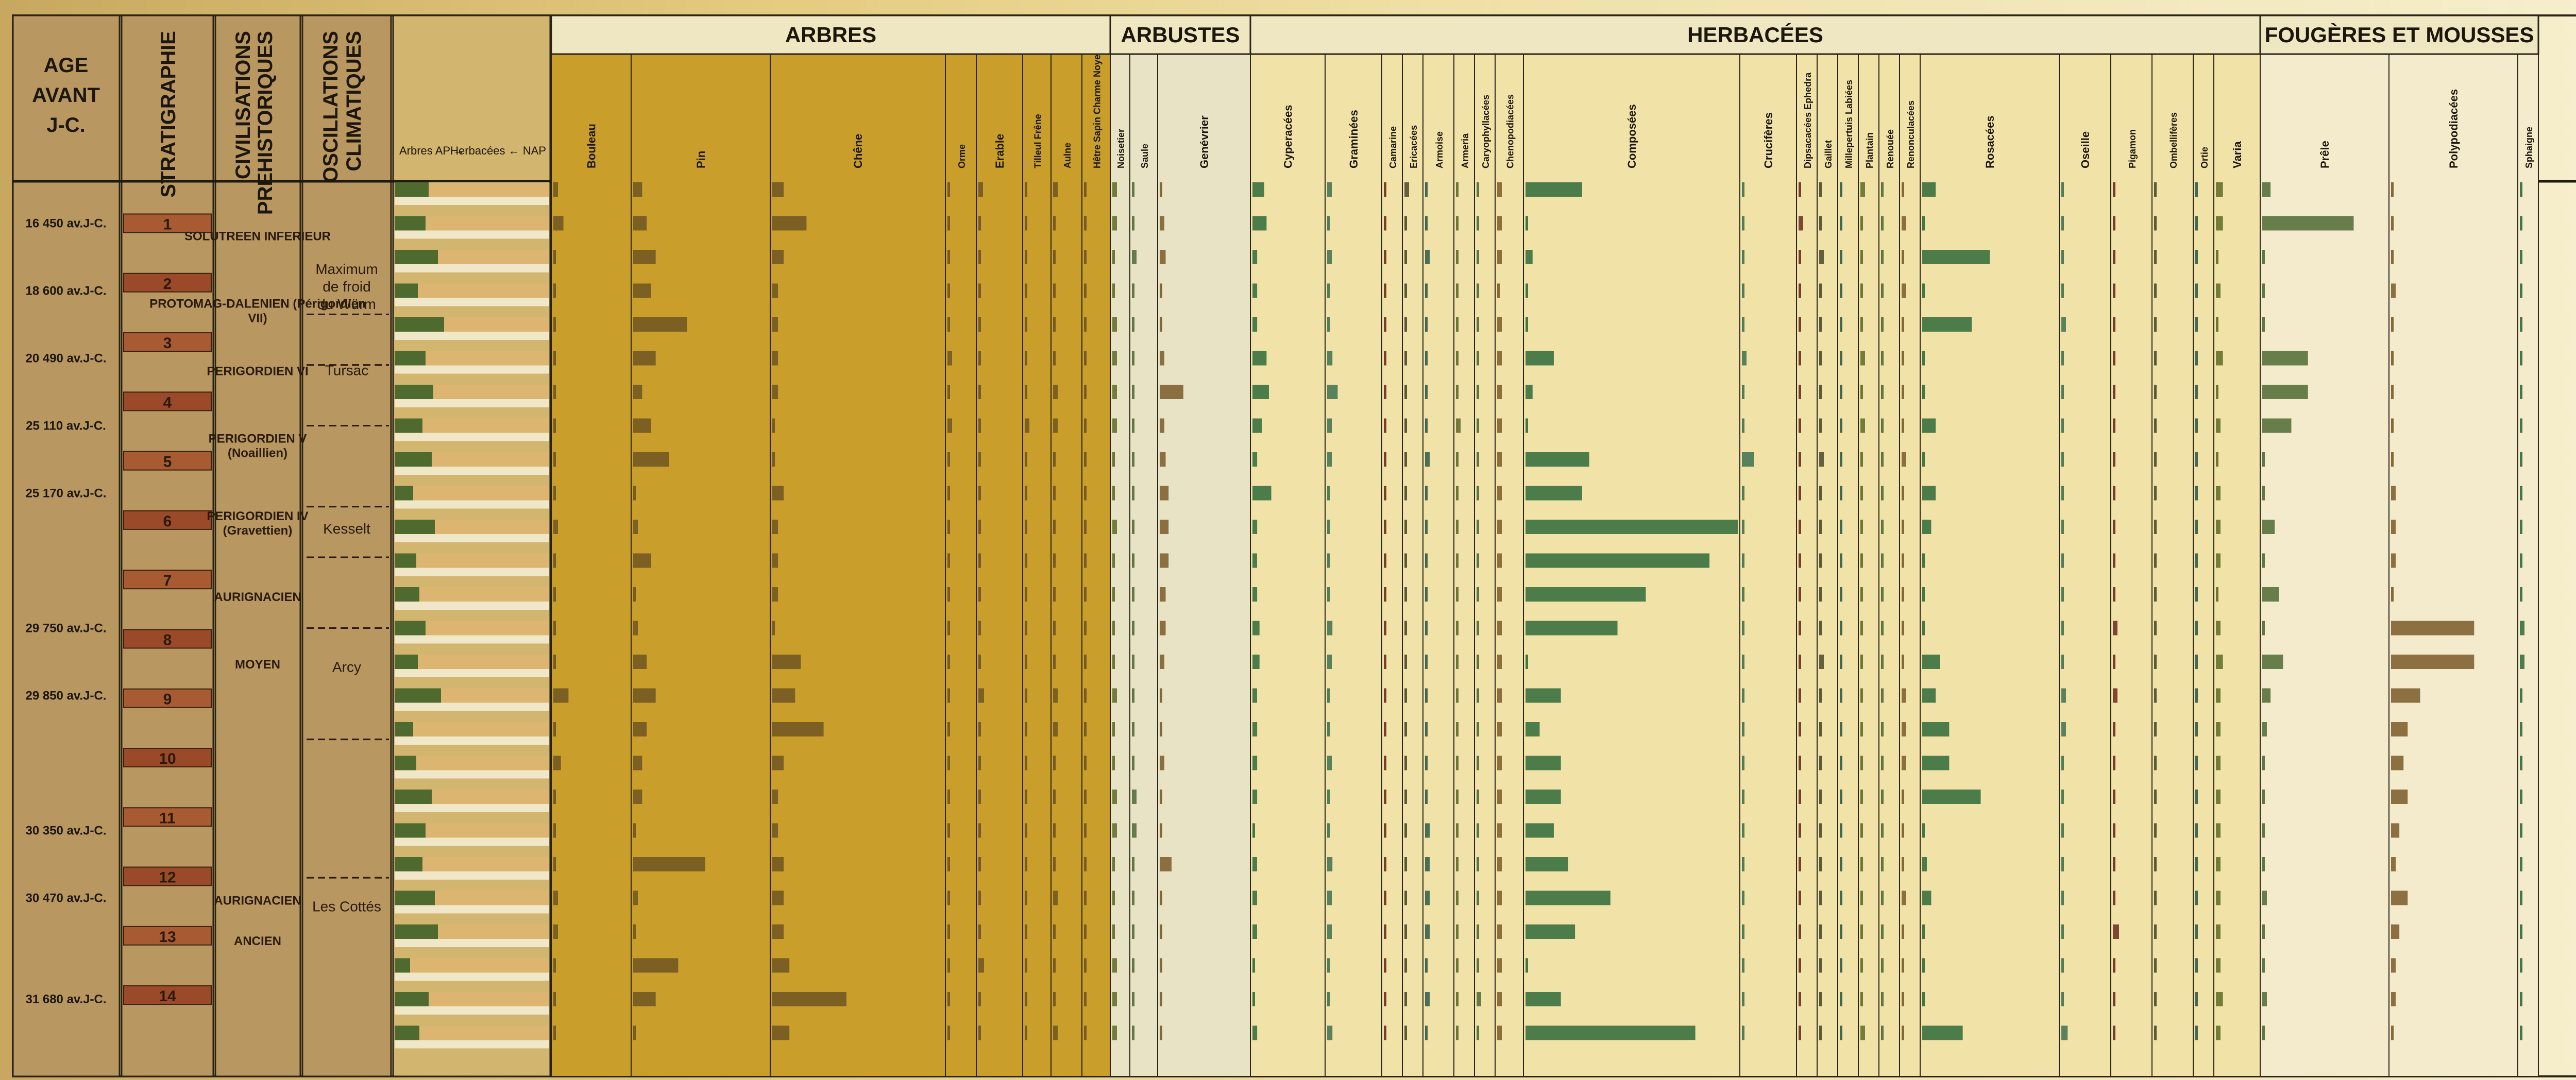 The height and width of the screenshot is (1080, 2576). I want to click on taxon-label: Plantain, so click(1870, 150).